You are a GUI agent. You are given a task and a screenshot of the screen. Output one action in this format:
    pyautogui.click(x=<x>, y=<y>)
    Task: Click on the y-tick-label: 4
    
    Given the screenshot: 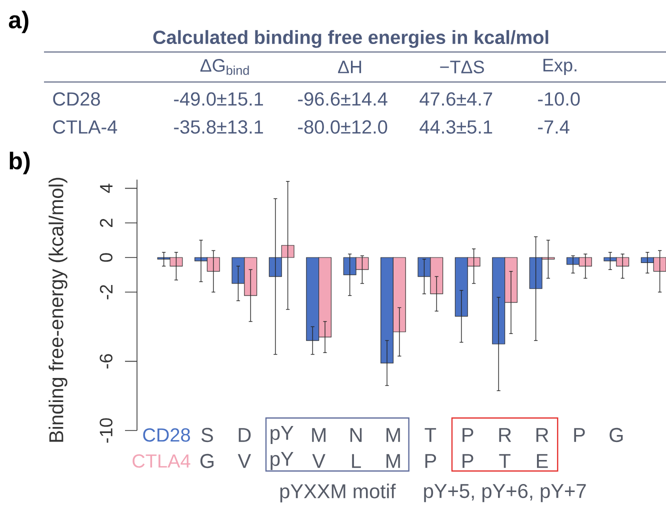 What is the action you would take?
    pyautogui.click(x=106, y=188)
    